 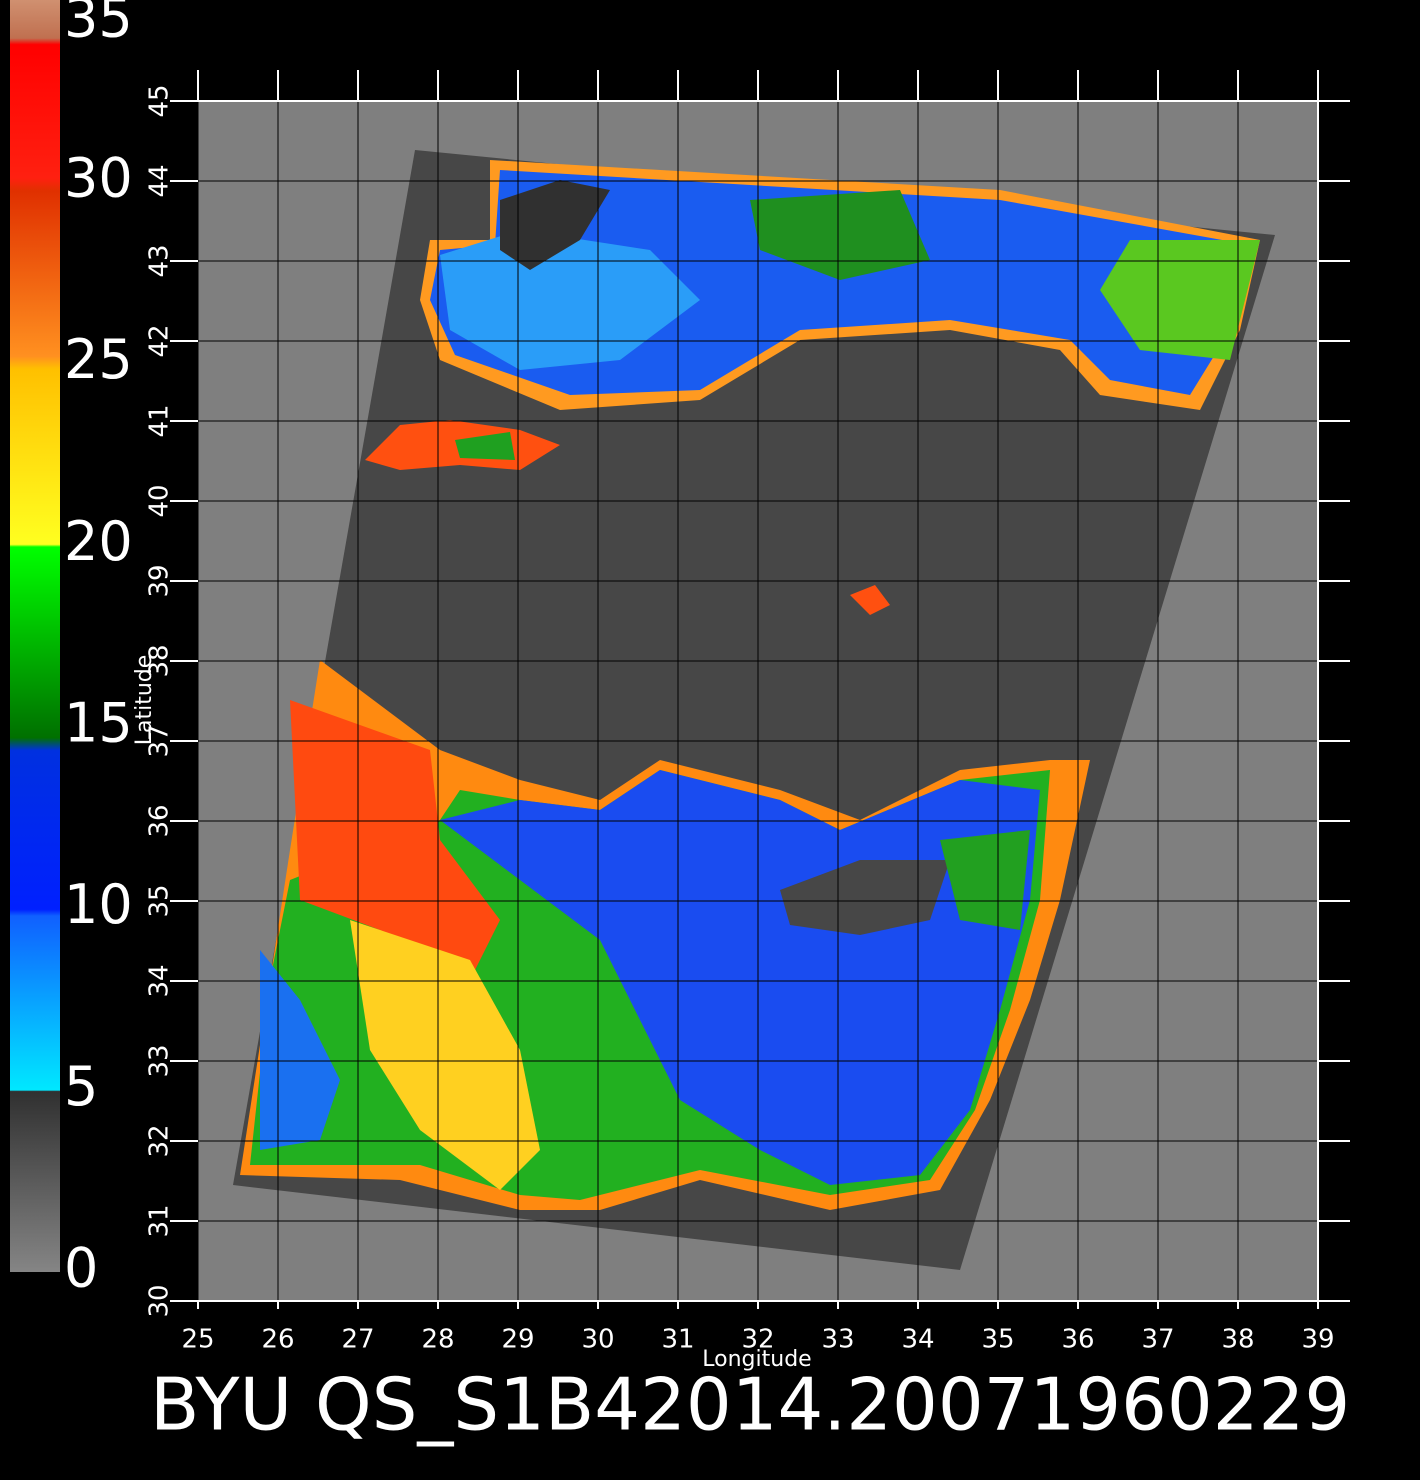 What do you see at coordinates (160, 260) in the screenshot?
I see `y-tick-label: 43` at bounding box center [160, 260].